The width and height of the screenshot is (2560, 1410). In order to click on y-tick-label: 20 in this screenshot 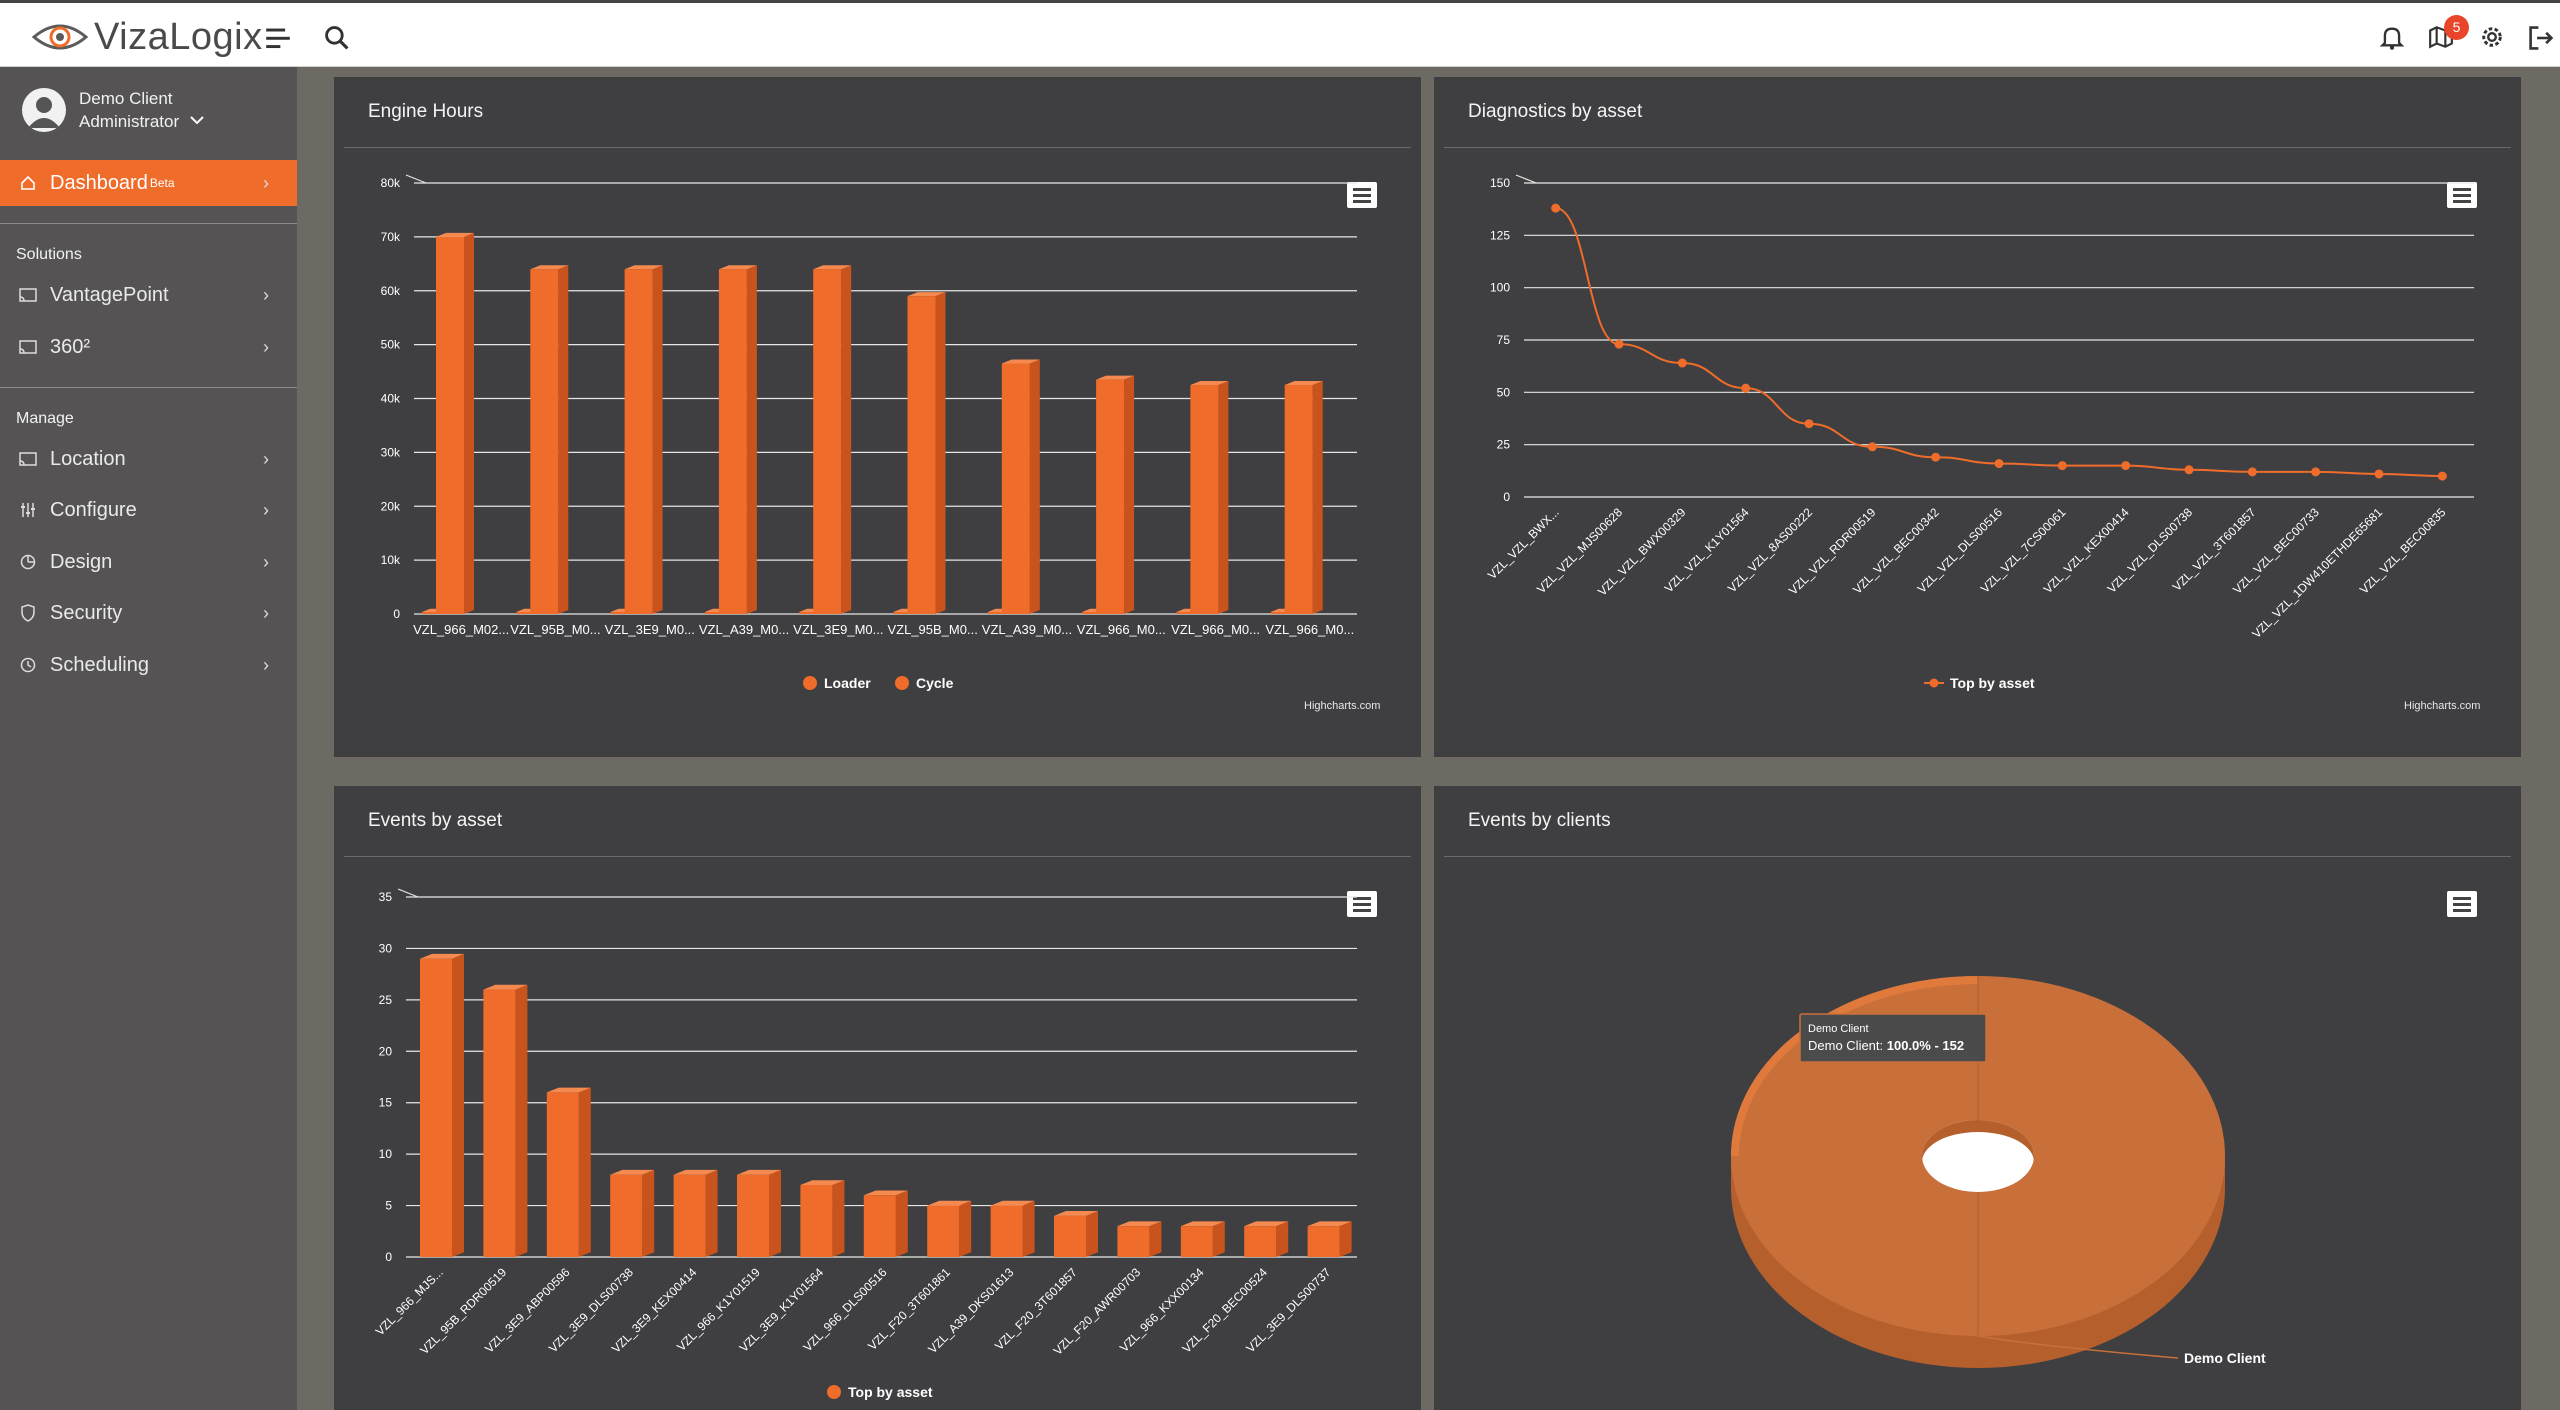, I will do `click(386, 1051)`.